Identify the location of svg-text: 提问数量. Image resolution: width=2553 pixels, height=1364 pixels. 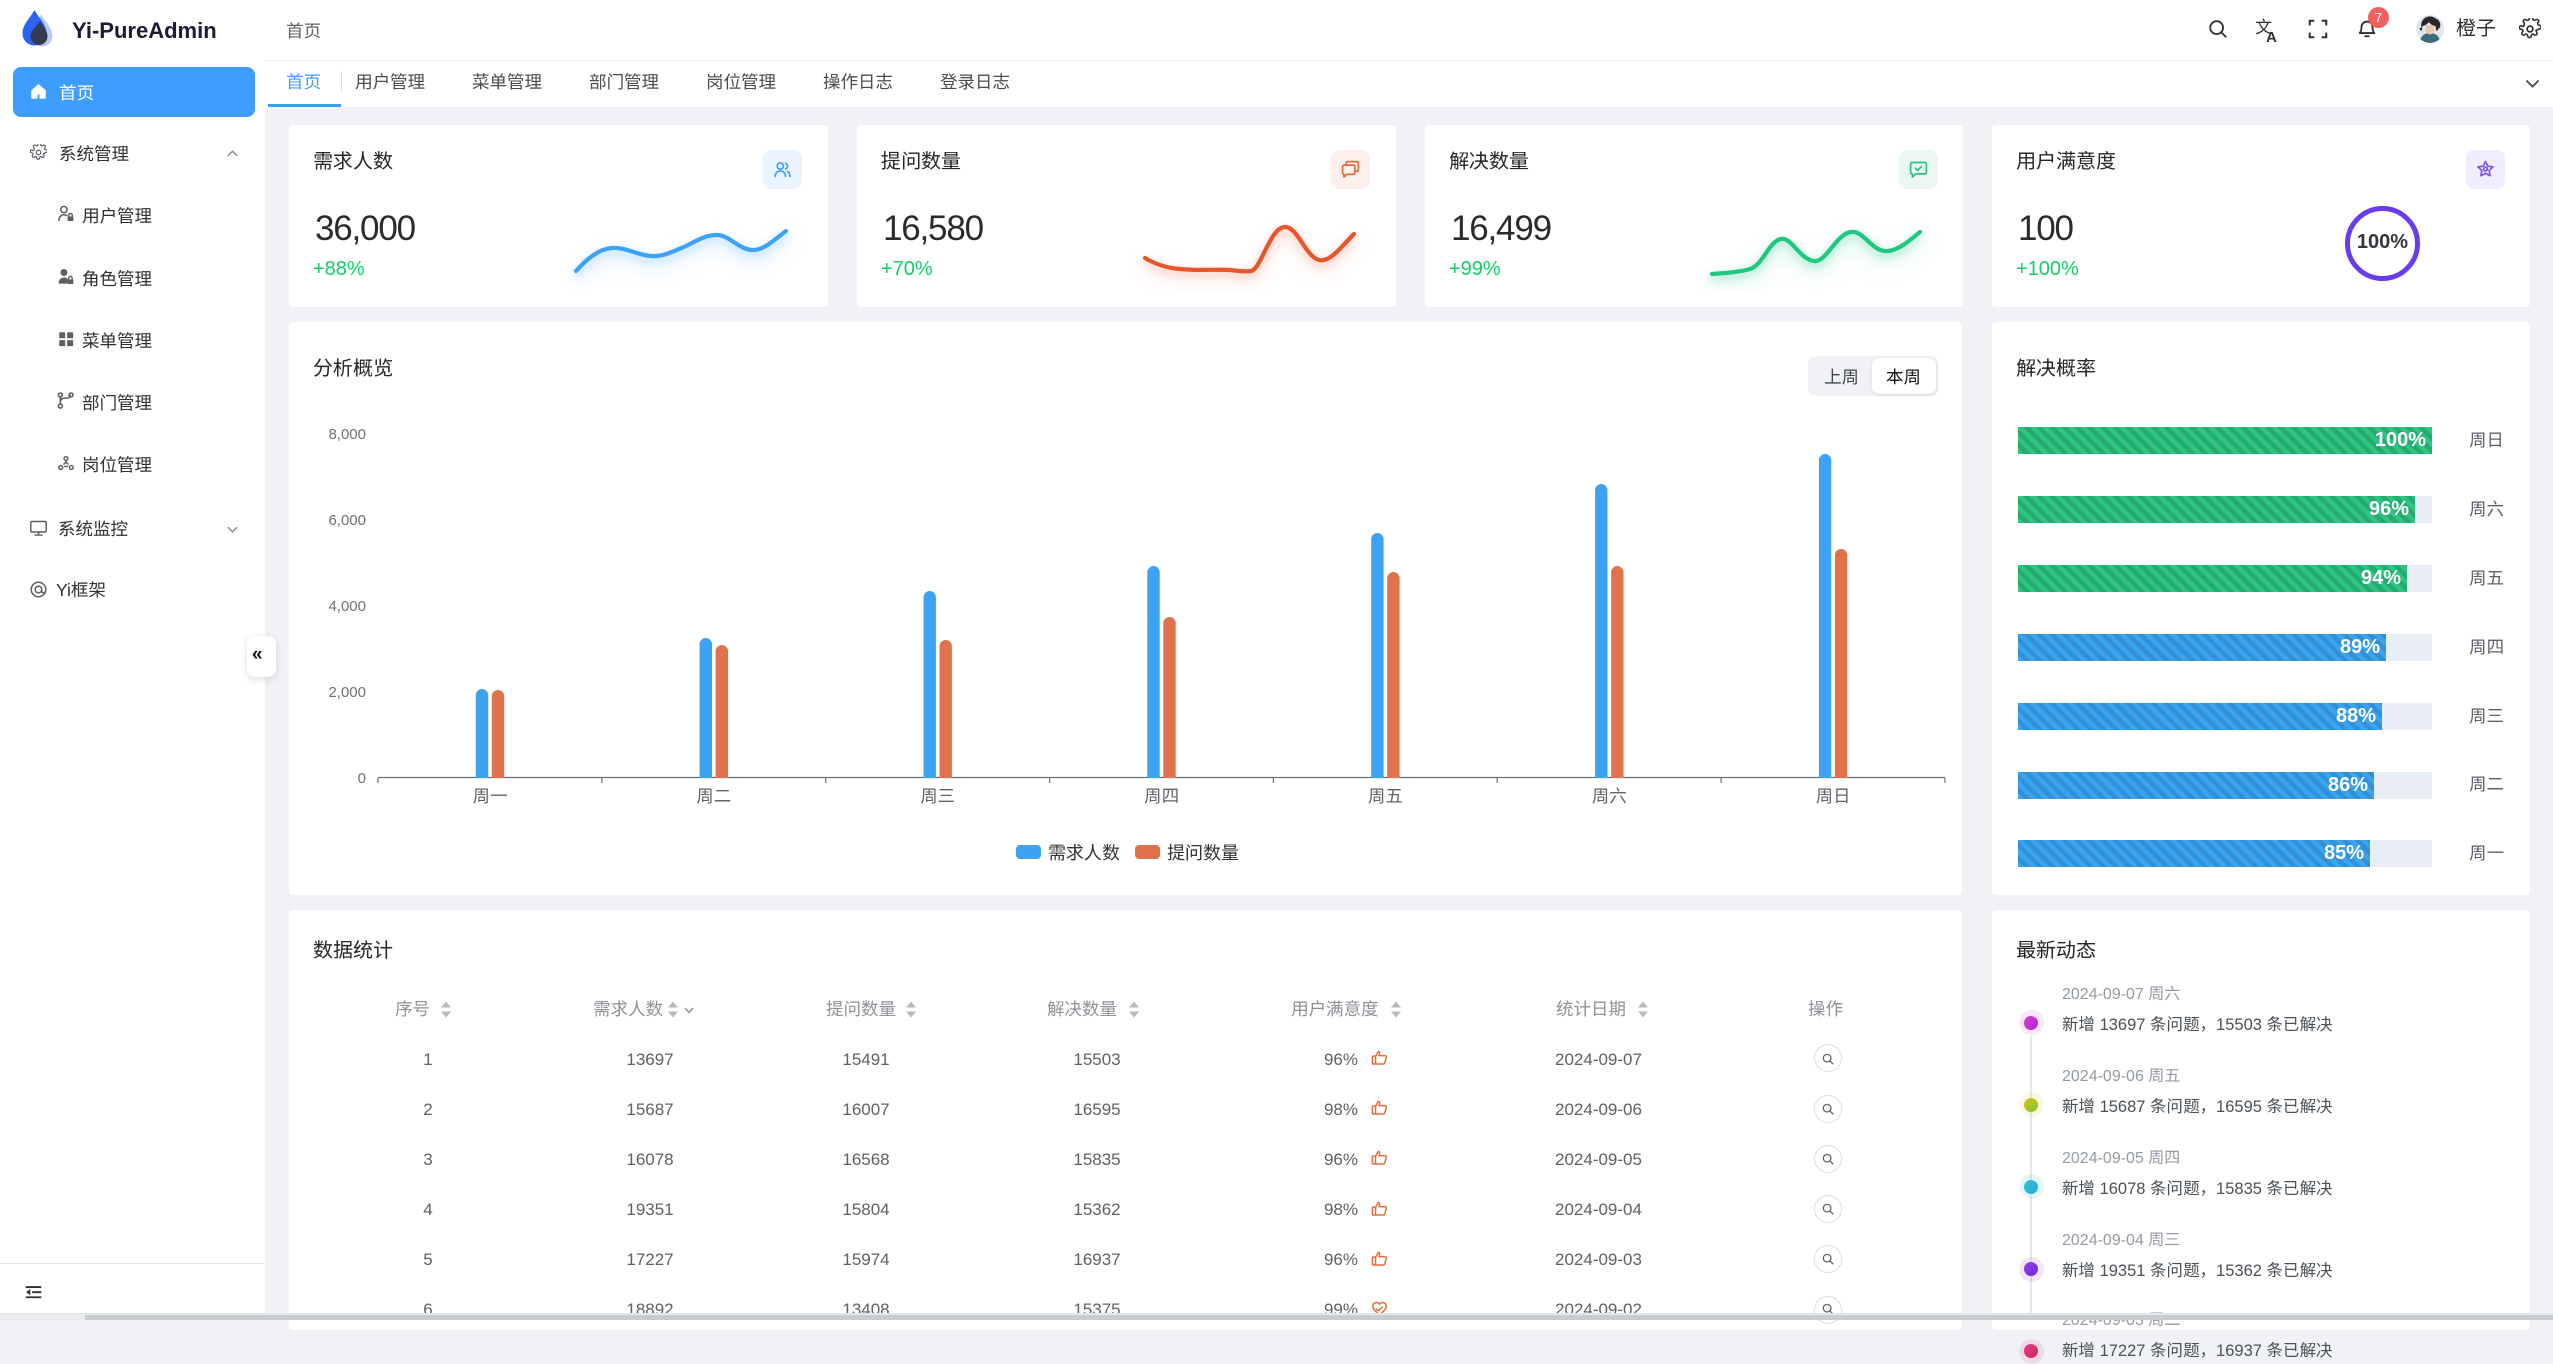
(1203, 853).